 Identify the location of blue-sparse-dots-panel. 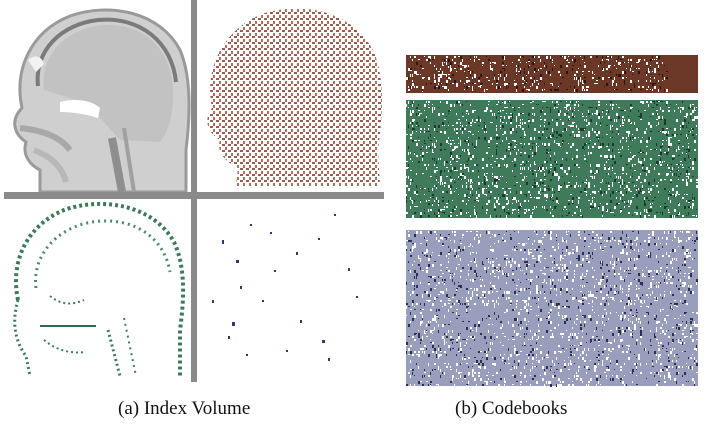
(291, 291).